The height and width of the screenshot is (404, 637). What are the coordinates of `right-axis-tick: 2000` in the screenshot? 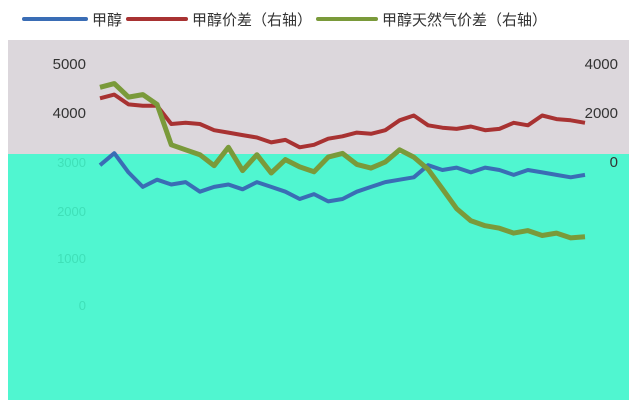 It's located at (601, 113).